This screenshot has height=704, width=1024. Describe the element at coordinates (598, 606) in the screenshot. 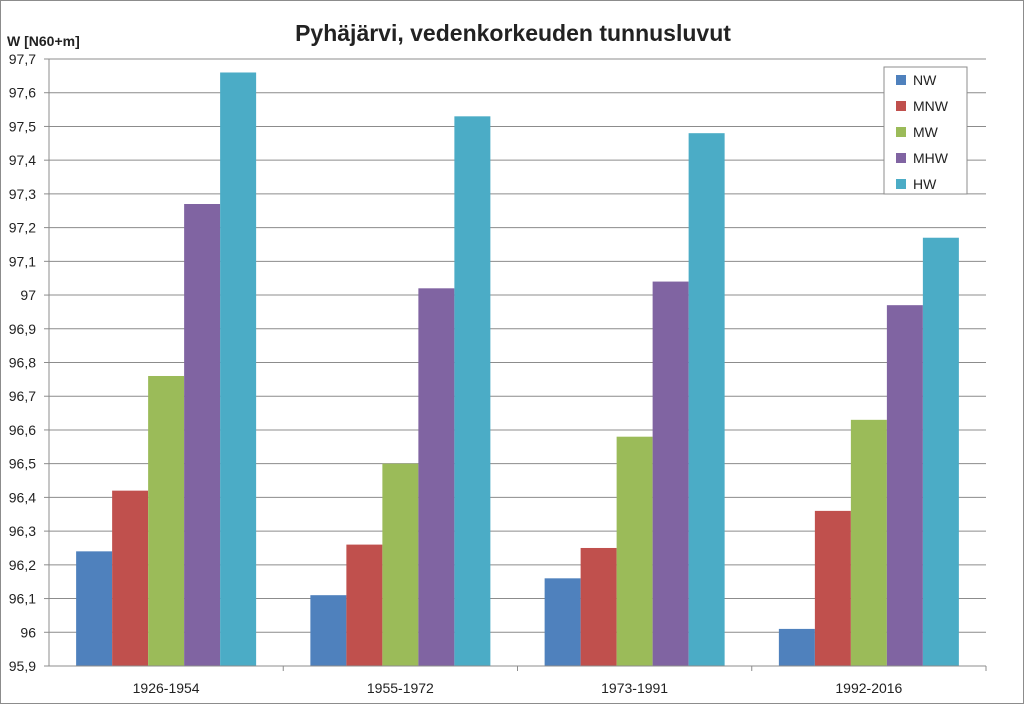

I see `bar-mnw-1973-1991` at that location.